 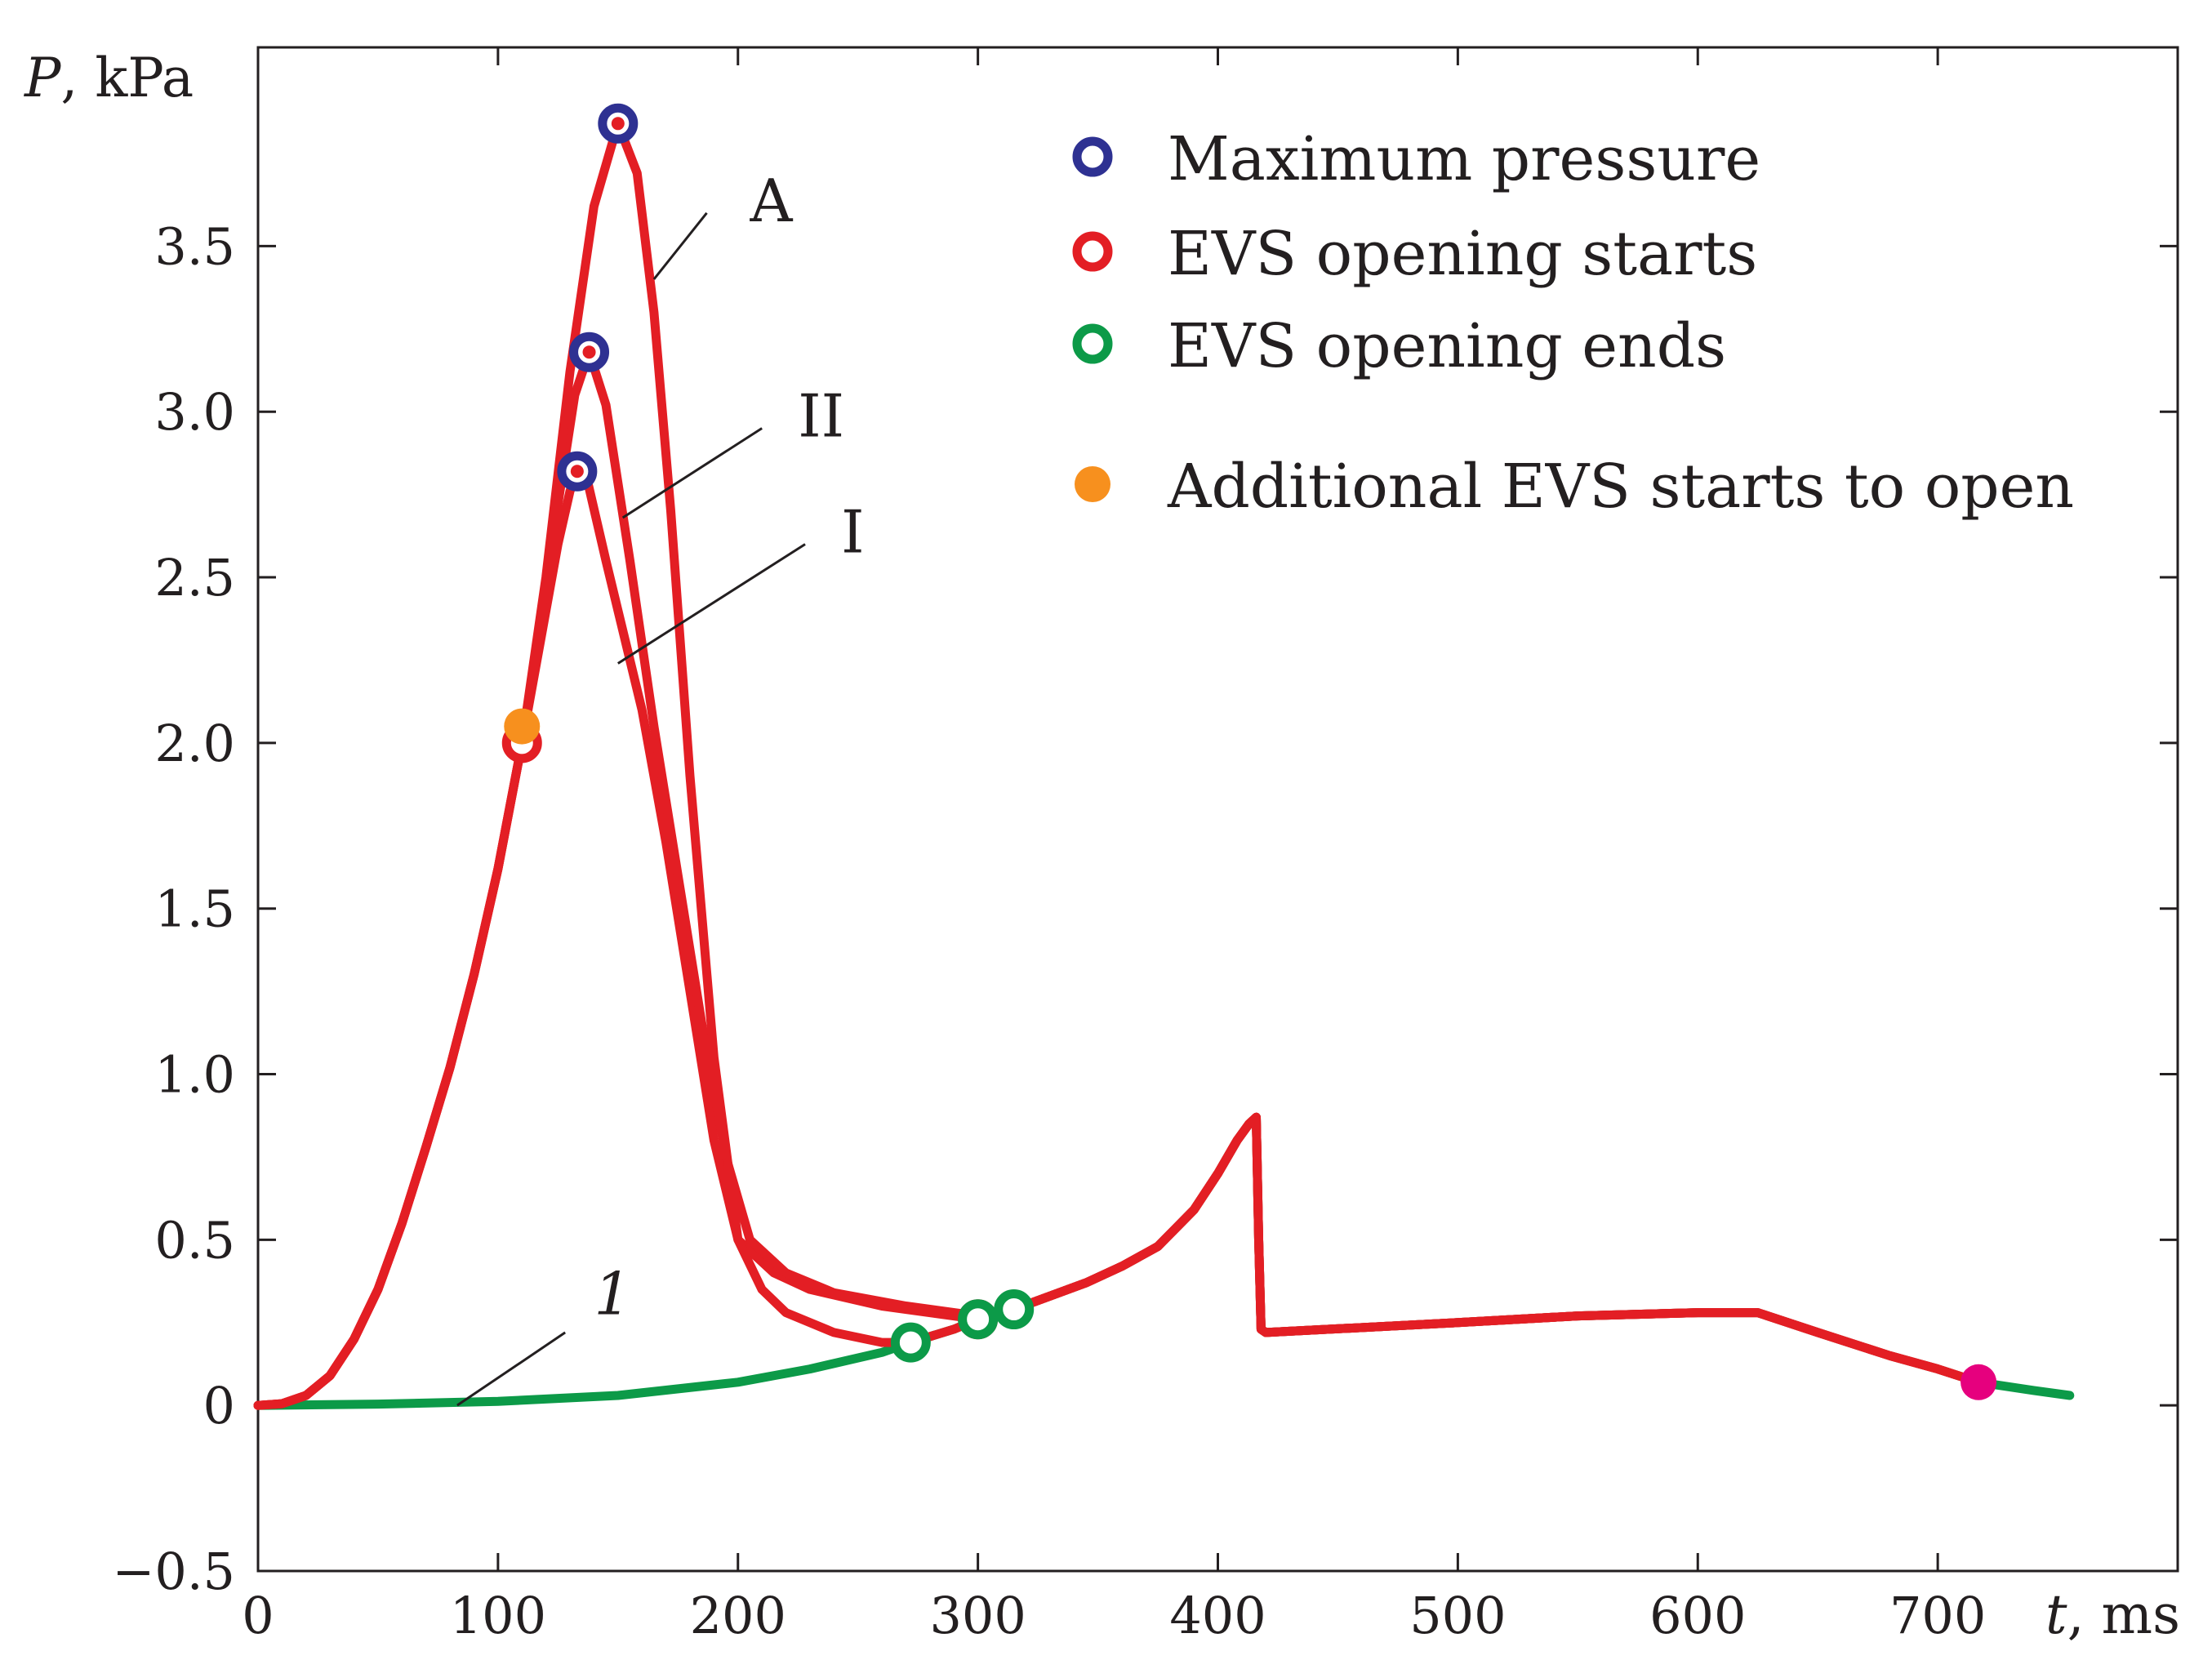 What do you see at coordinates (771, 201) in the screenshot?
I see `annotation-label: A` at bounding box center [771, 201].